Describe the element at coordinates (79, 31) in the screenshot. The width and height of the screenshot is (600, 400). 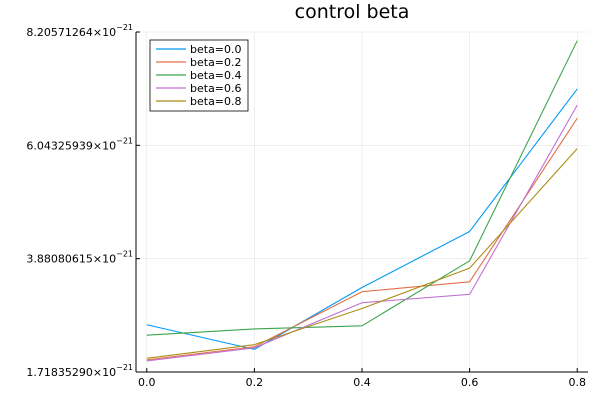
I see `y-tick-label: 8.20571264×10⁻²¹` at that location.